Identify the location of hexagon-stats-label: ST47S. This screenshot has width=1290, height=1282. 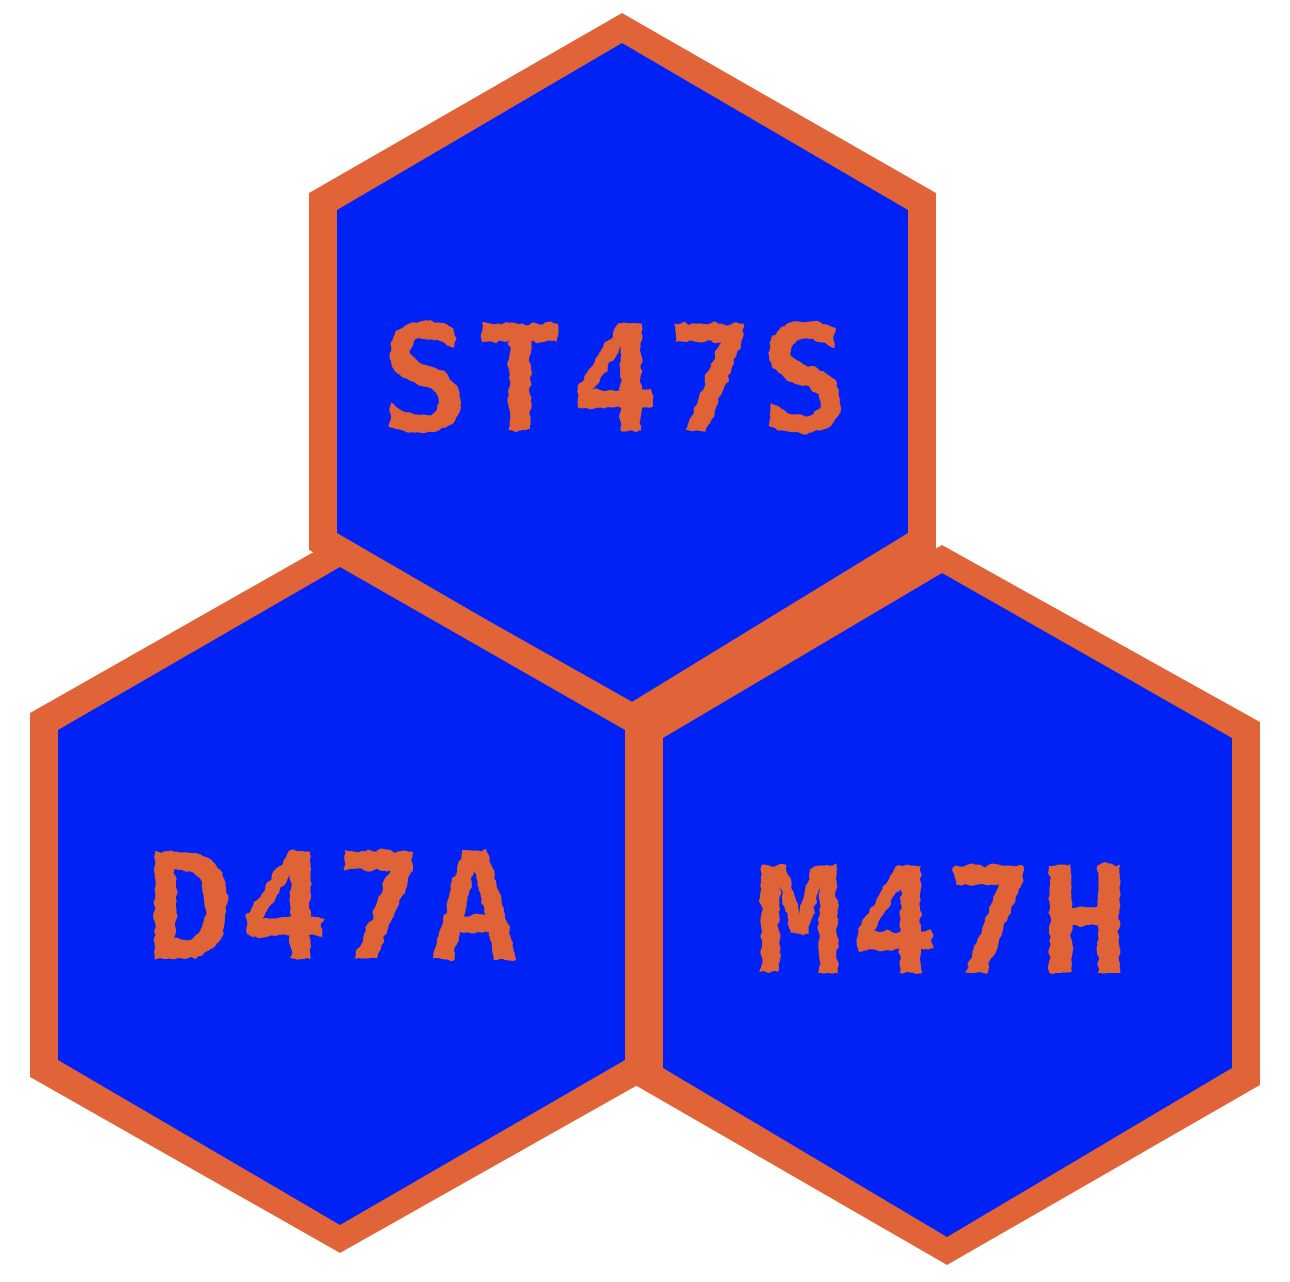
(618, 380).